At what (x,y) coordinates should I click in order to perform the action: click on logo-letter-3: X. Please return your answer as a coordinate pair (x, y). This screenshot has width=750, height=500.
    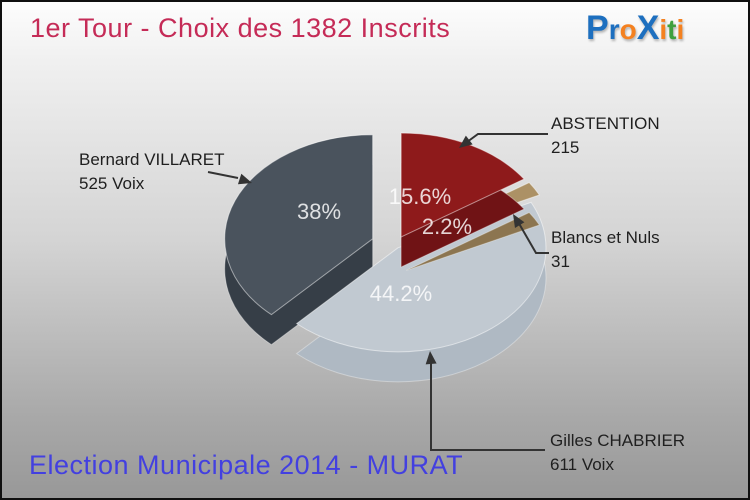
    Looking at the image, I should click on (648, 28).